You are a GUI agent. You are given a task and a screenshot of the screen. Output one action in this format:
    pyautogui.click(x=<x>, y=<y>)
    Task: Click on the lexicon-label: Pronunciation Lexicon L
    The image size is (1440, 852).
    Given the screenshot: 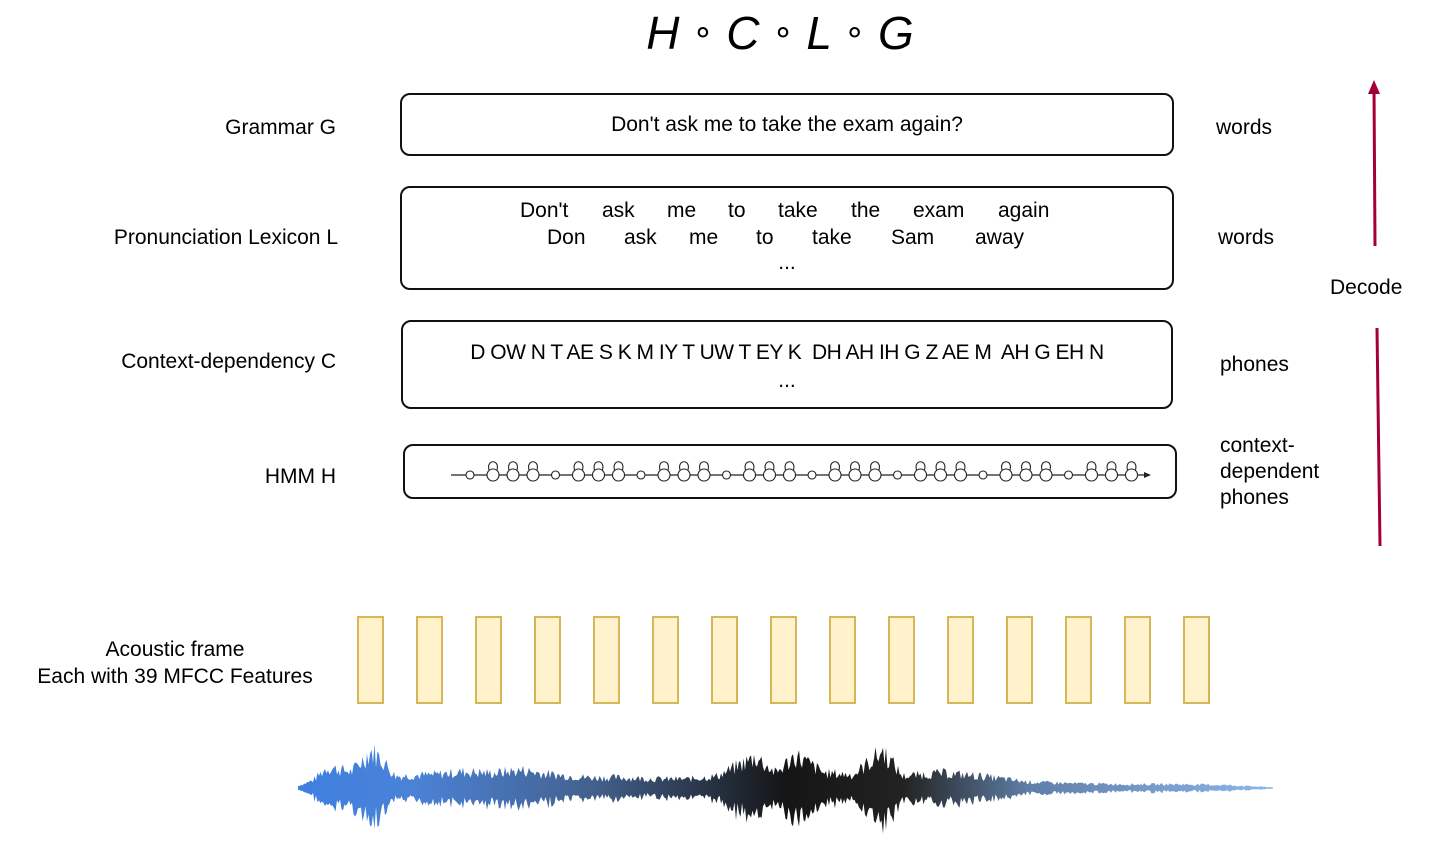 What is the action you would take?
    pyautogui.click(x=225, y=237)
    